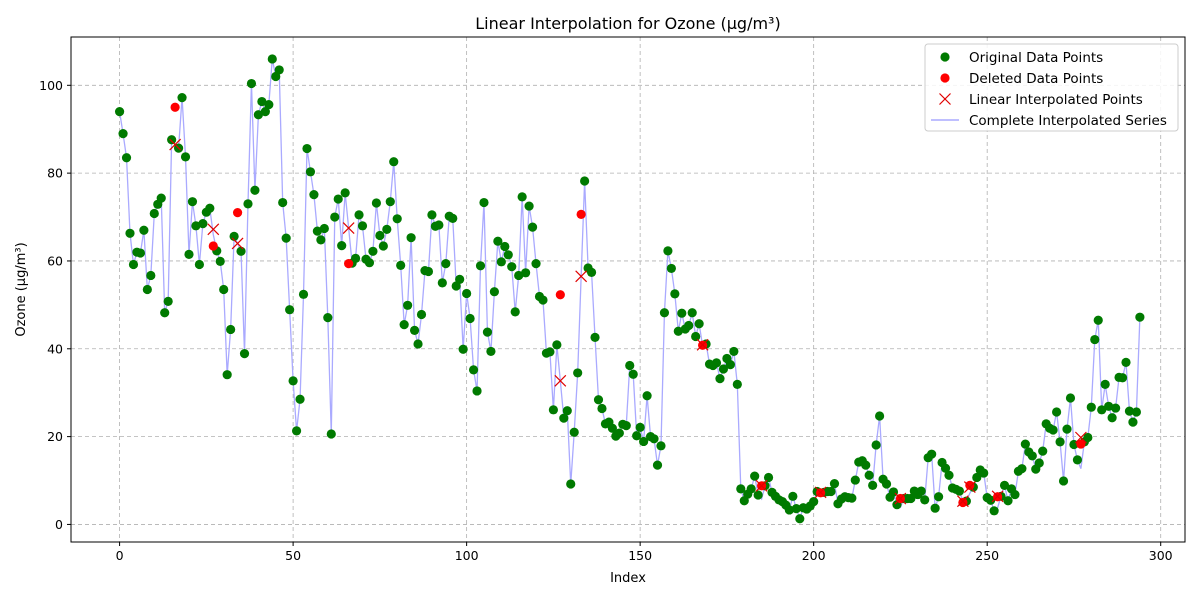 The image size is (1200, 600). Describe the element at coordinates (120, 555) in the screenshot. I see `x-tick-label: 0` at that location.